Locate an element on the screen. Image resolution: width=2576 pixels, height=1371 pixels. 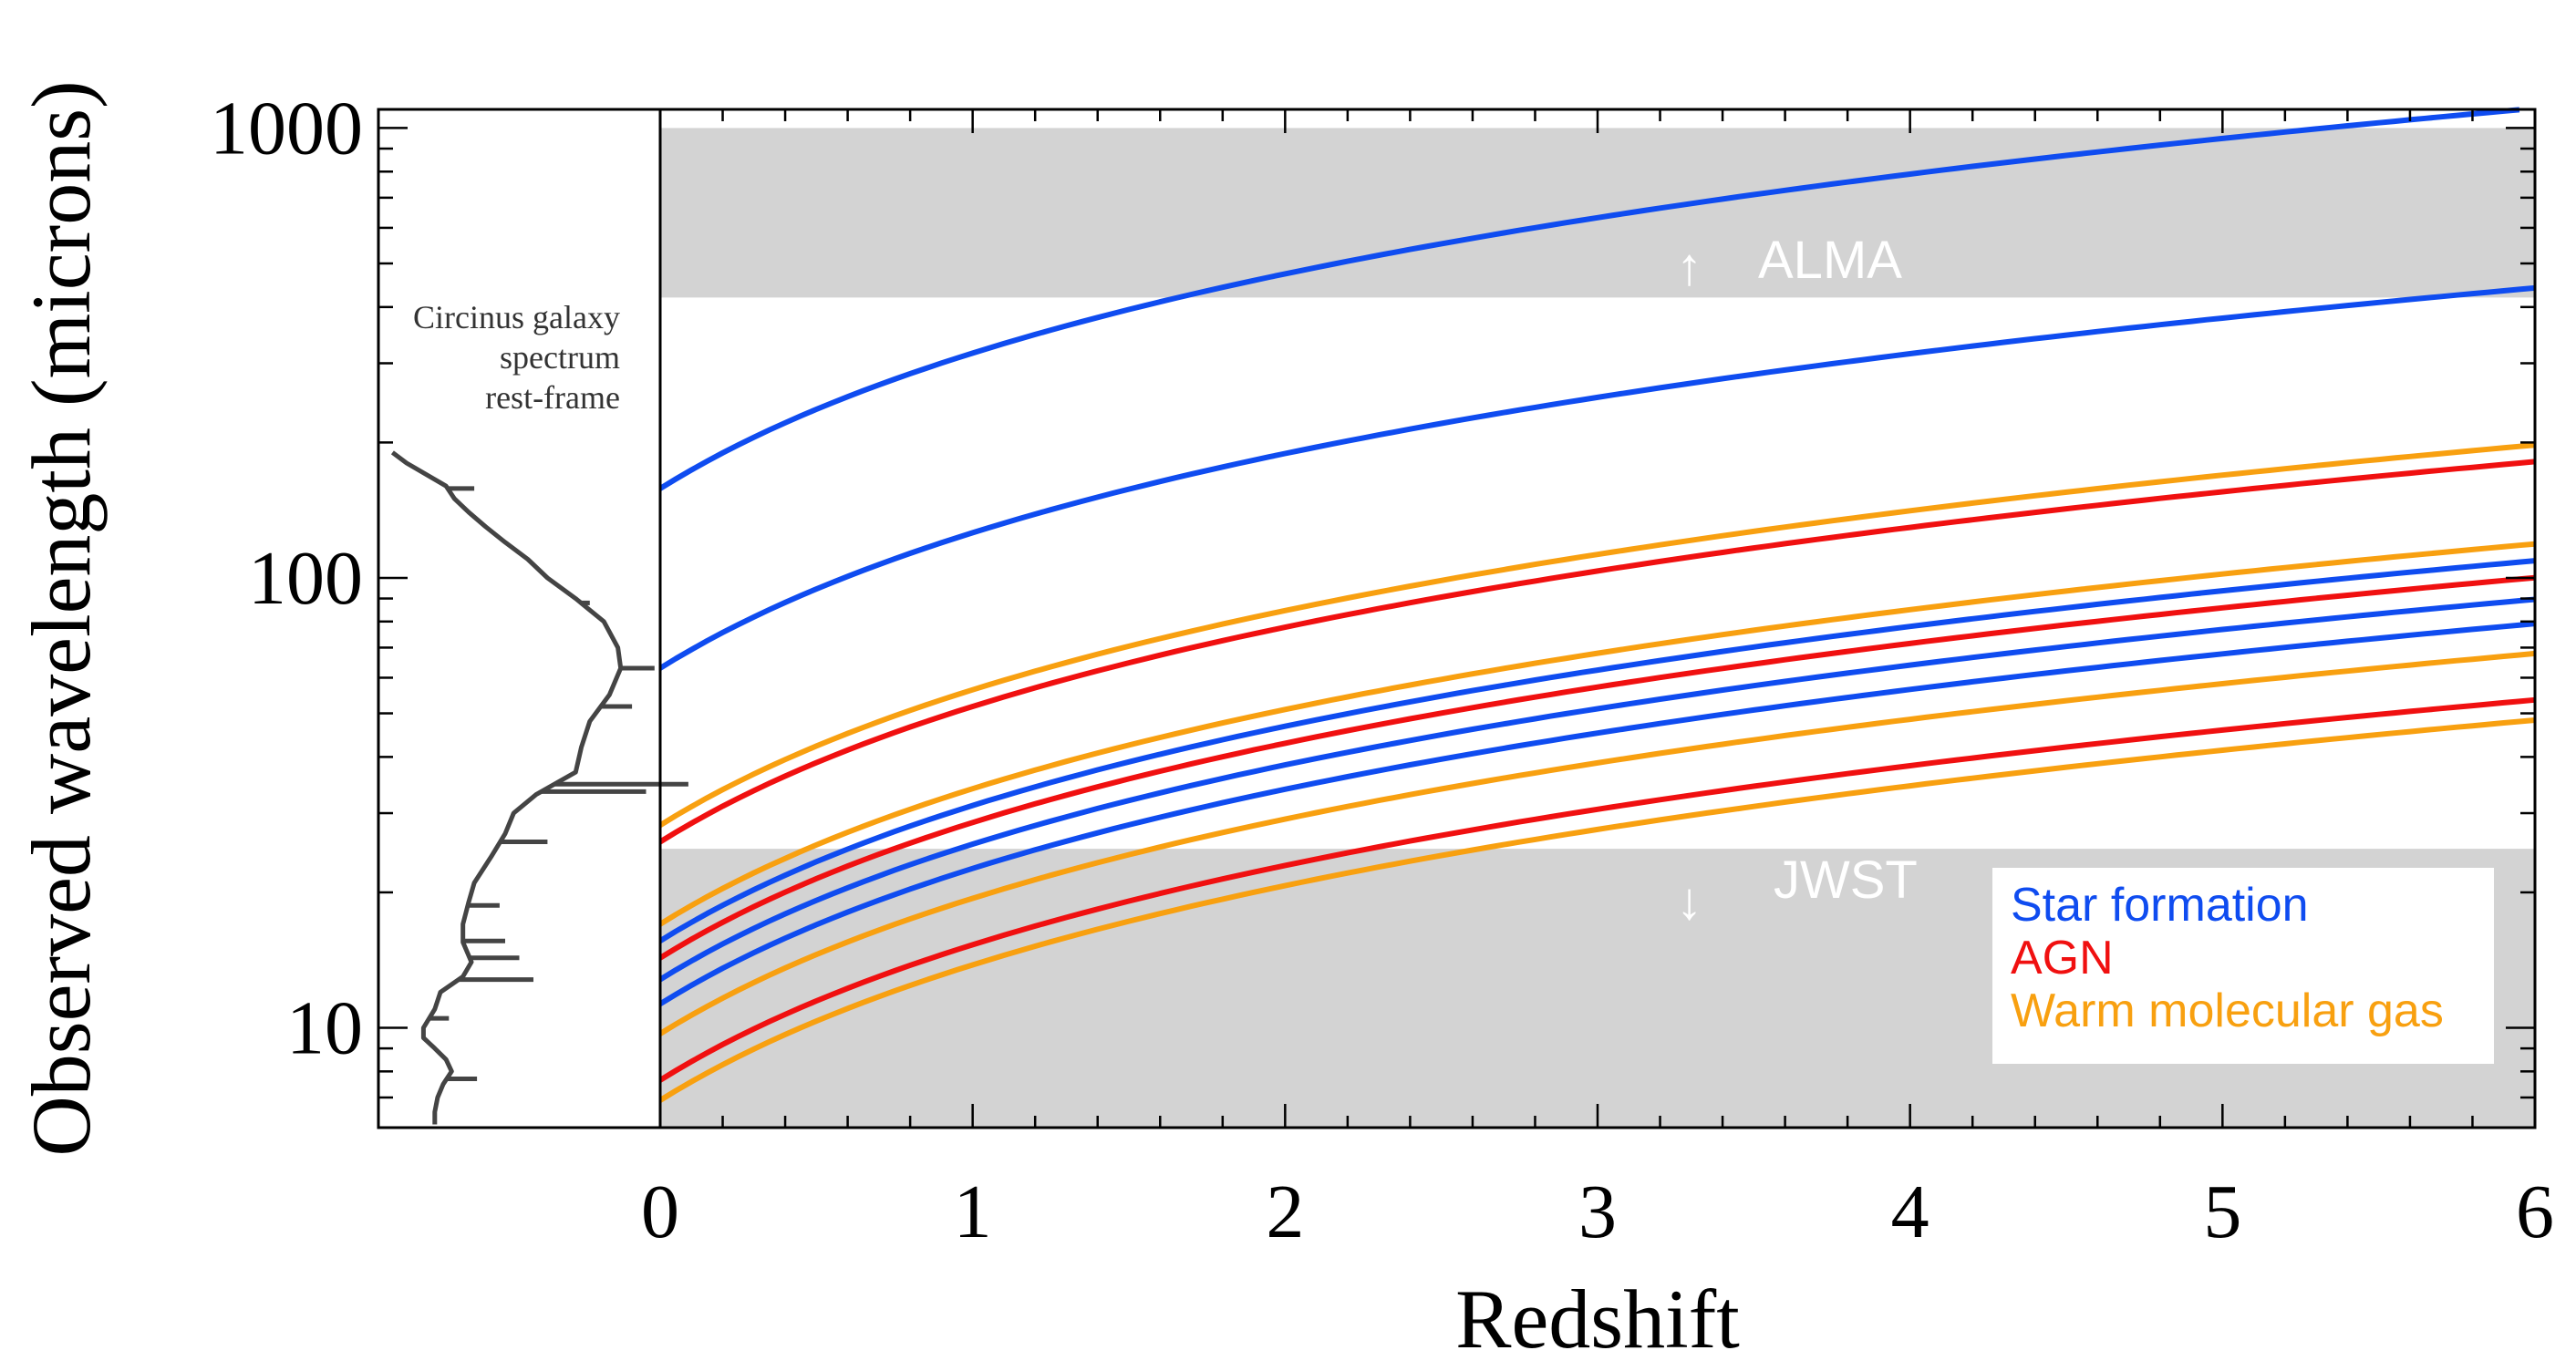
legend-agn: AGN is located at coordinates (2062, 958).